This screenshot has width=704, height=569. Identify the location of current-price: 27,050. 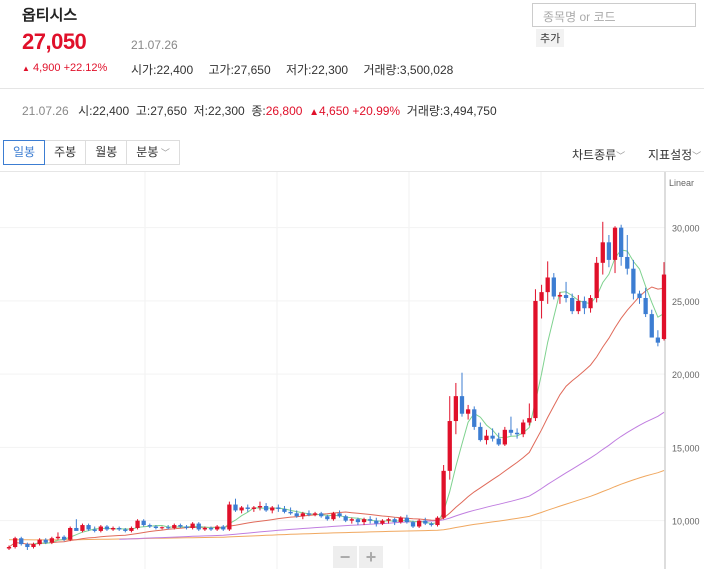
(54, 41).